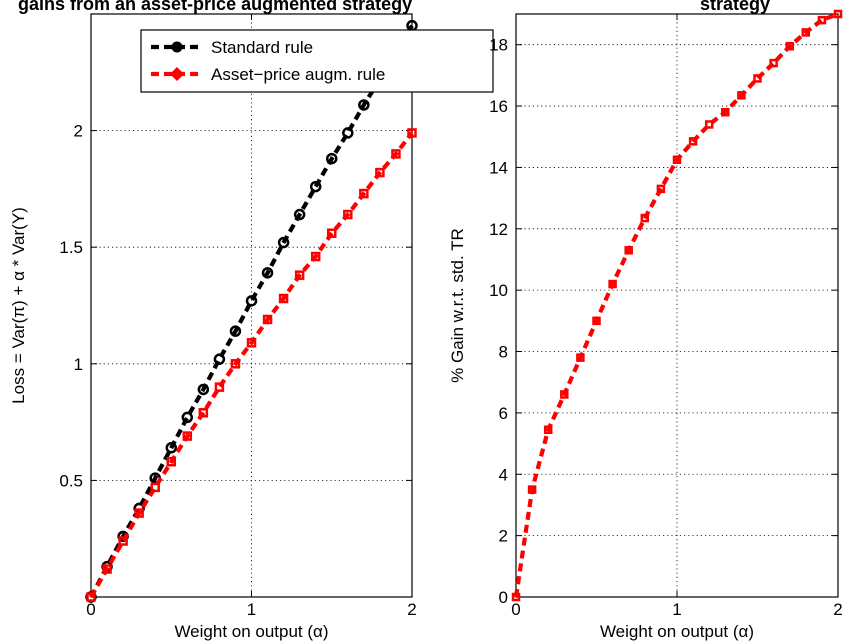 Image resolution: width=843 pixels, height=643 pixels. What do you see at coordinates (503, 474) in the screenshot?
I see `y-tick-label: 4` at bounding box center [503, 474].